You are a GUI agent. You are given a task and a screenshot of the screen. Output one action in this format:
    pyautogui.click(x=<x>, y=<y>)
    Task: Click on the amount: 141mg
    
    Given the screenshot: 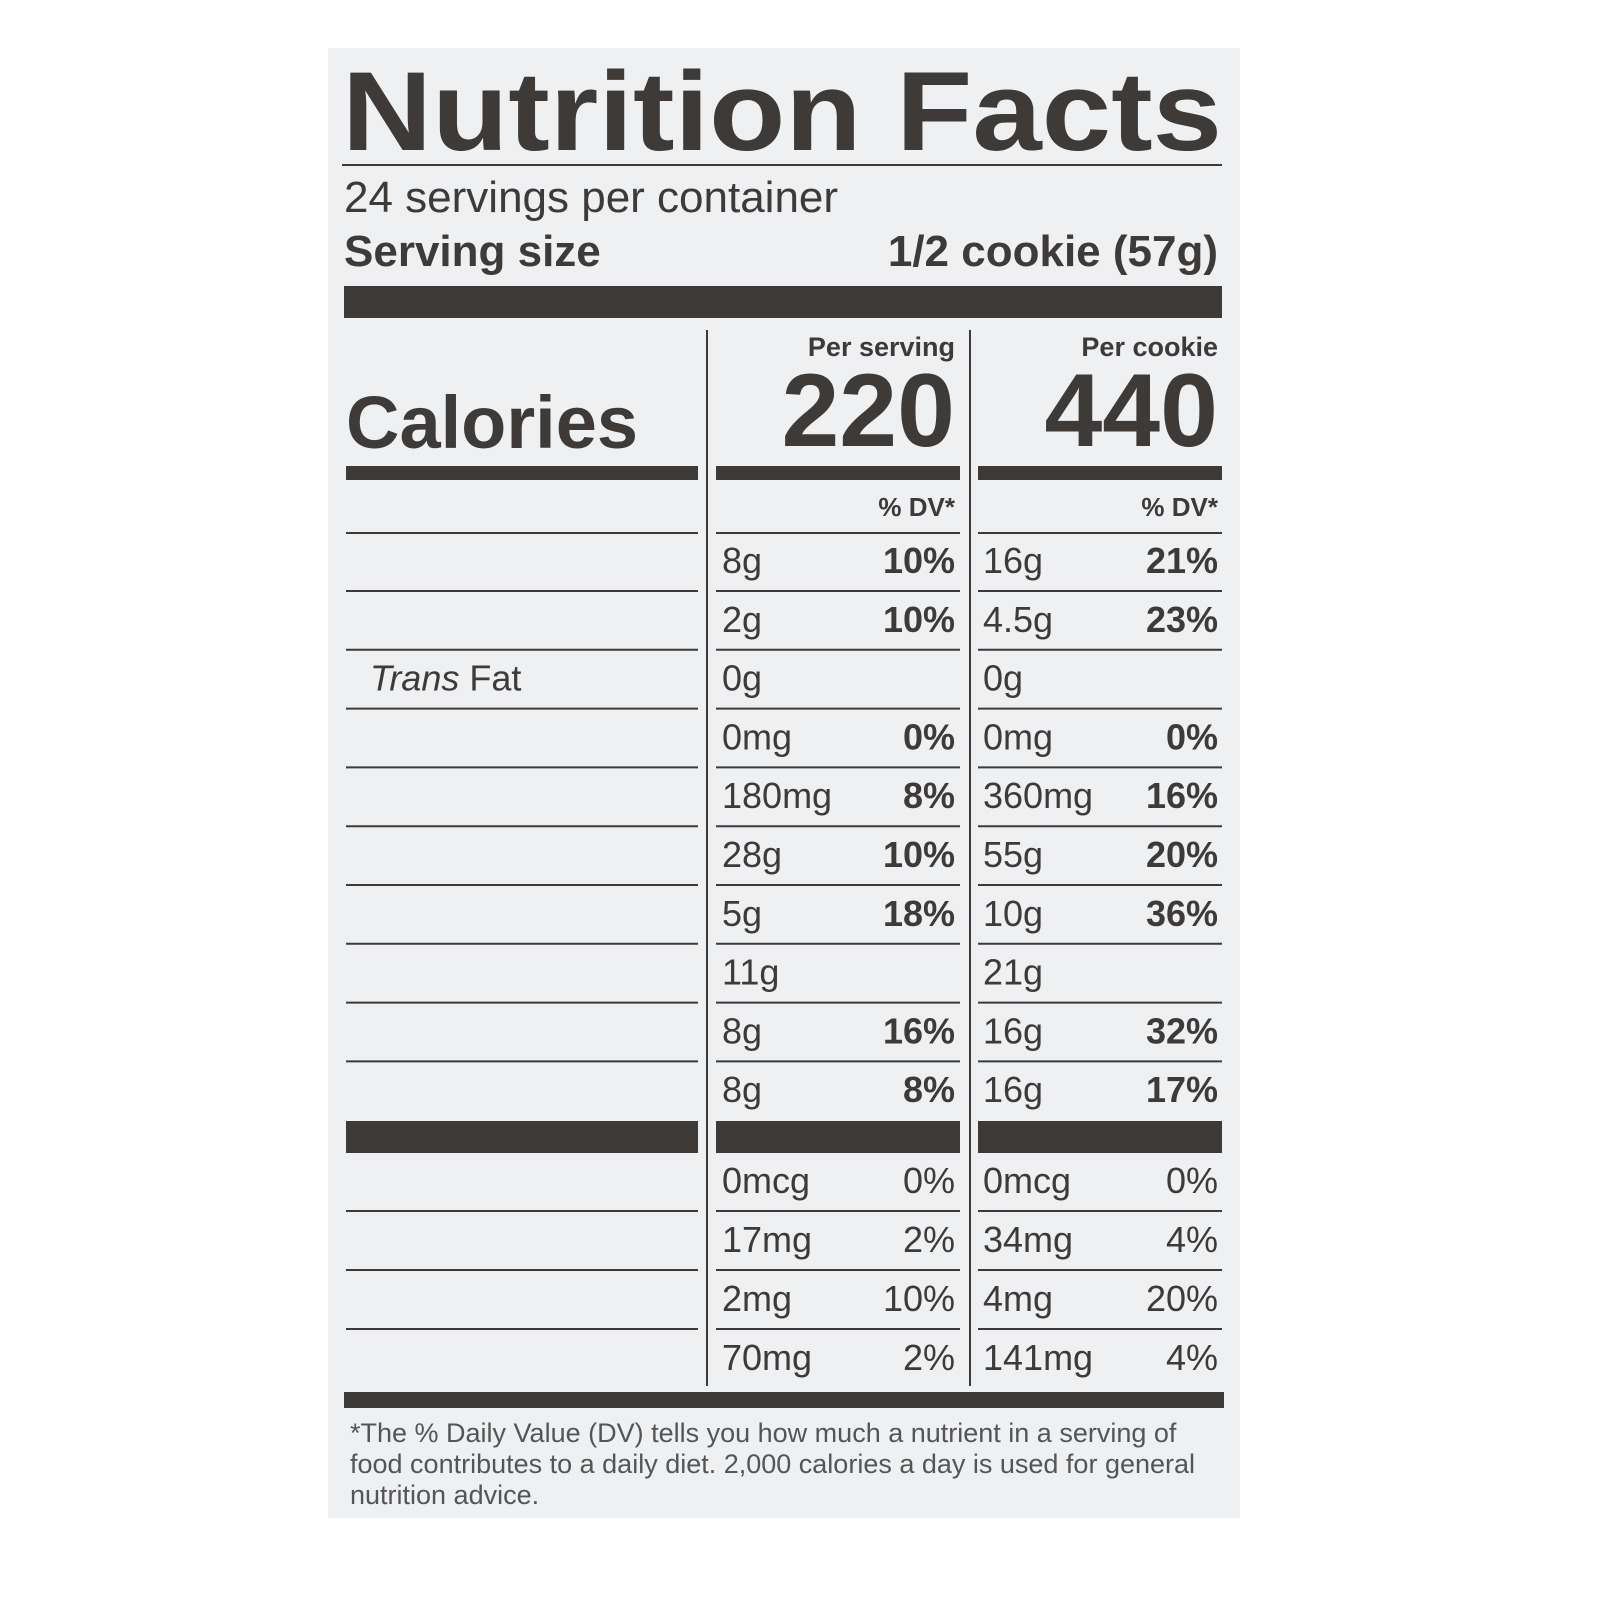 What is the action you would take?
    pyautogui.click(x=1038, y=1357)
    